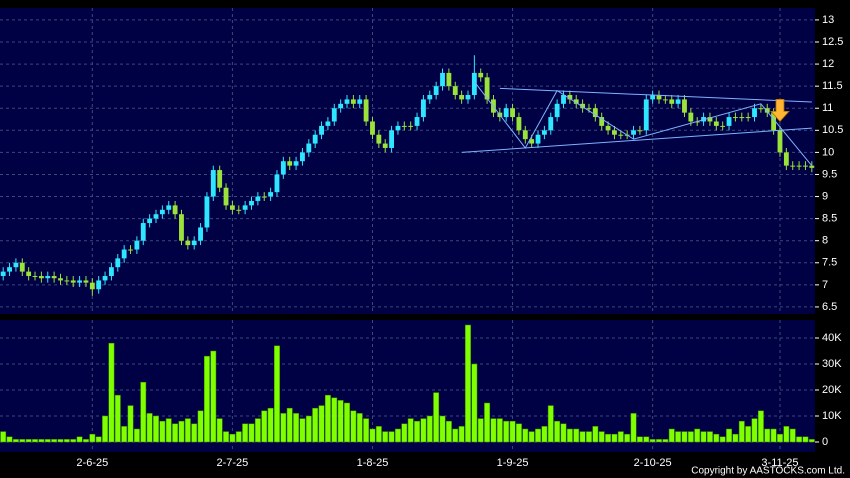  I want to click on x-tick-label: 2-6-25, so click(92, 463).